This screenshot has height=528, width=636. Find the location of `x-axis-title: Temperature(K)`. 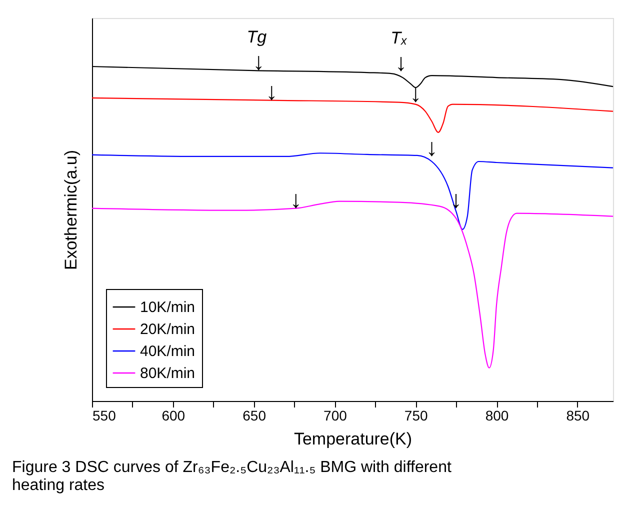

x-axis-title: Temperature(K) is located at coordinates (353, 439).